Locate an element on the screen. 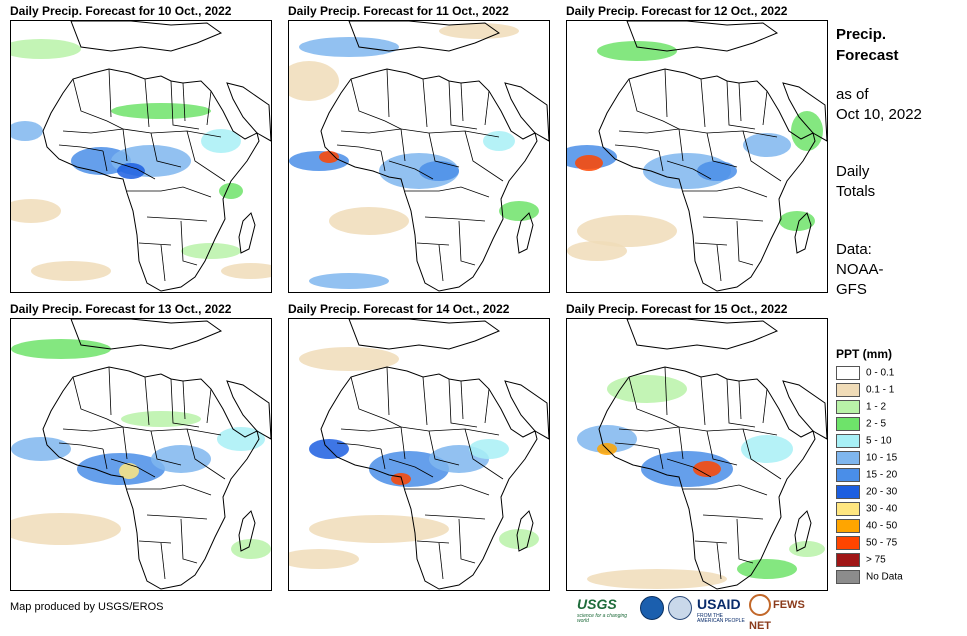 This screenshot has width=967, height=636. panel-title: Daily Precip. Forecast for 13 Oct., 2022 is located at coordinates (121, 309).